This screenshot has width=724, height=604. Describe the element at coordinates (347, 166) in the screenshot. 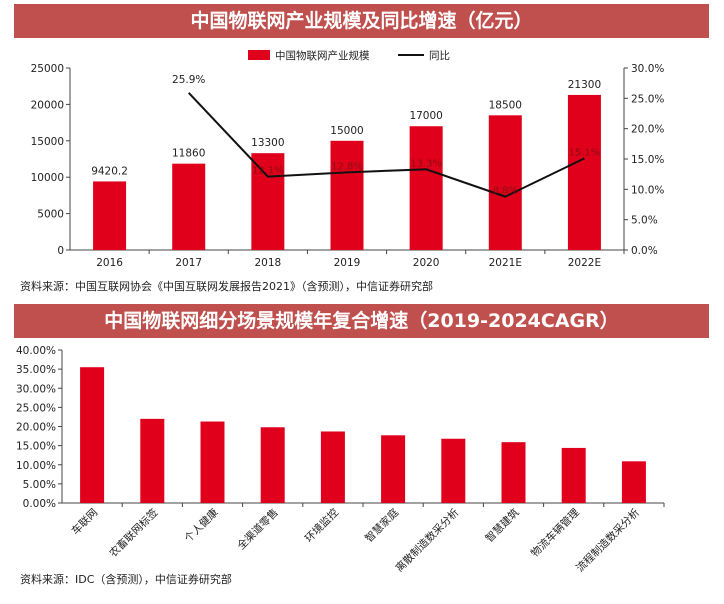

I see `line-value-label: 12.8%` at that location.